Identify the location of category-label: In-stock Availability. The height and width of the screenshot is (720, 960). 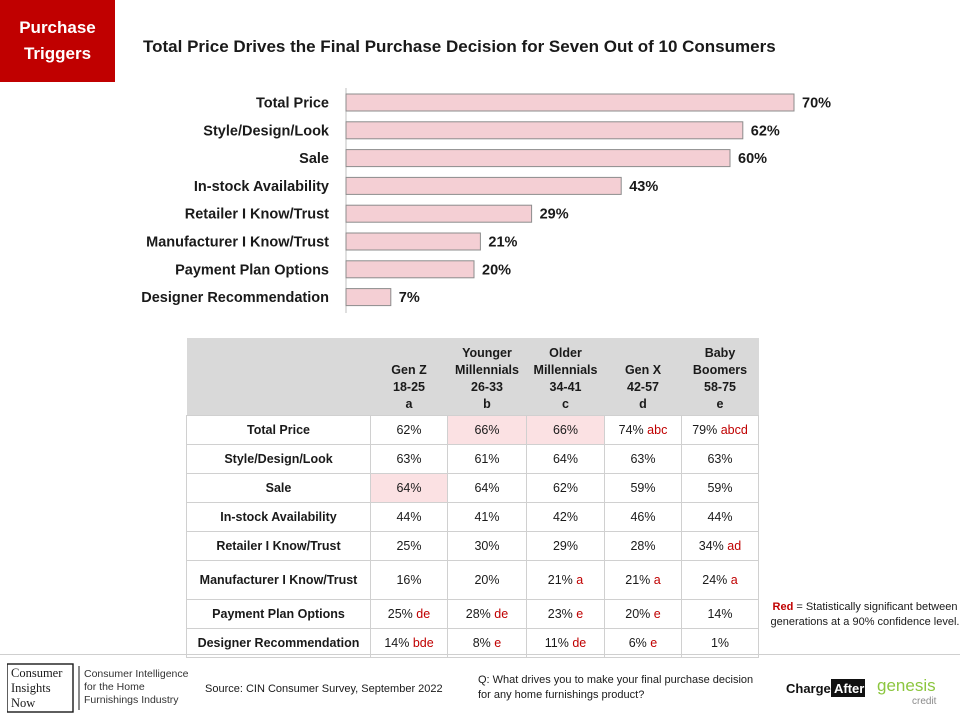
(261, 187).